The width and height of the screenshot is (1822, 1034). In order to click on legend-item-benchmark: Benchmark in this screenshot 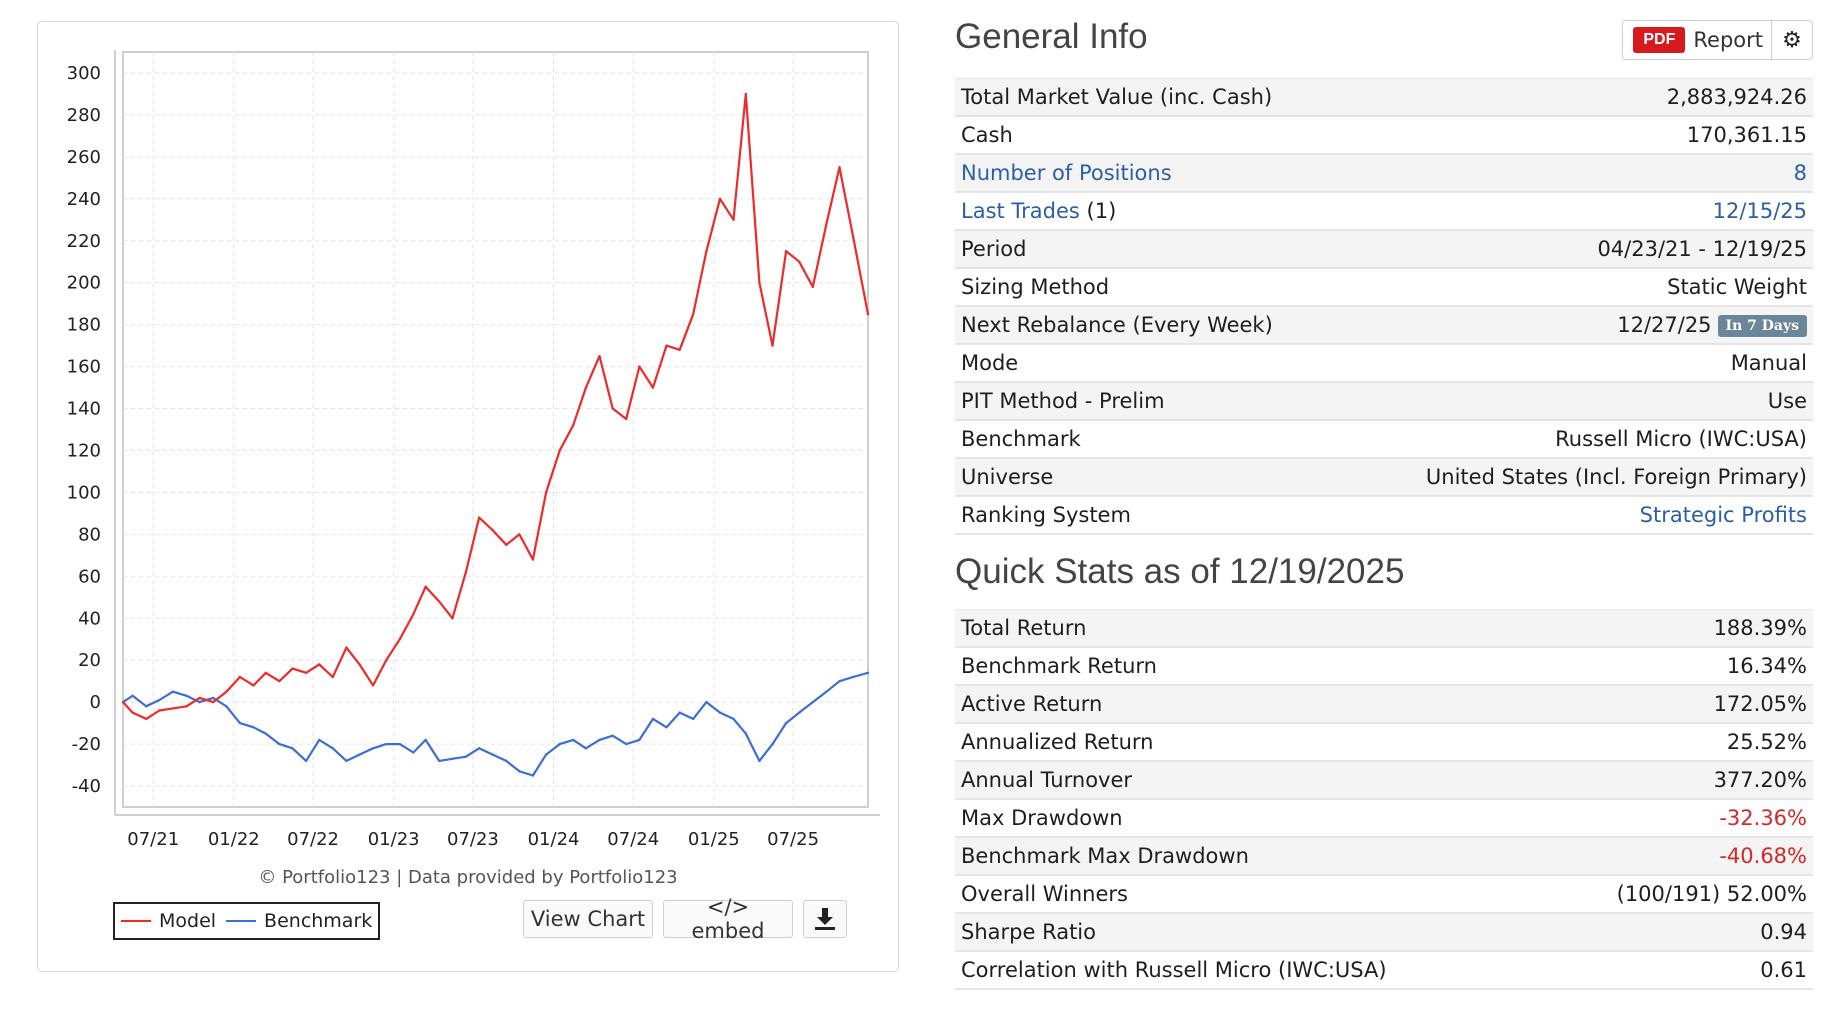, I will do `click(299, 921)`.